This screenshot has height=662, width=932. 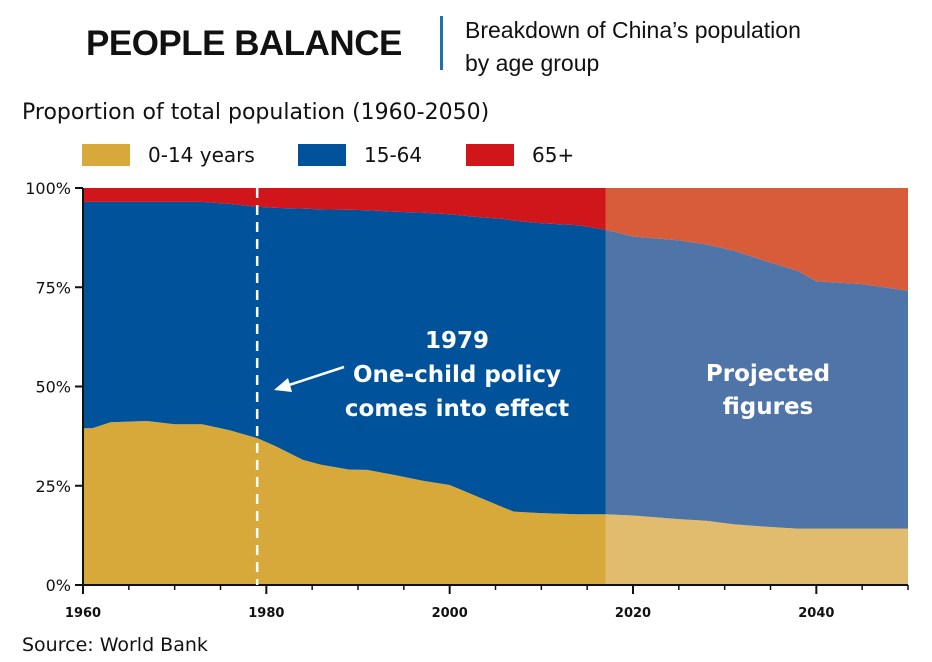 What do you see at coordinates (201, 155) in the screenshot?
I see `legend-label-0-14: 0-14 years` at bounding box center [201, 155].